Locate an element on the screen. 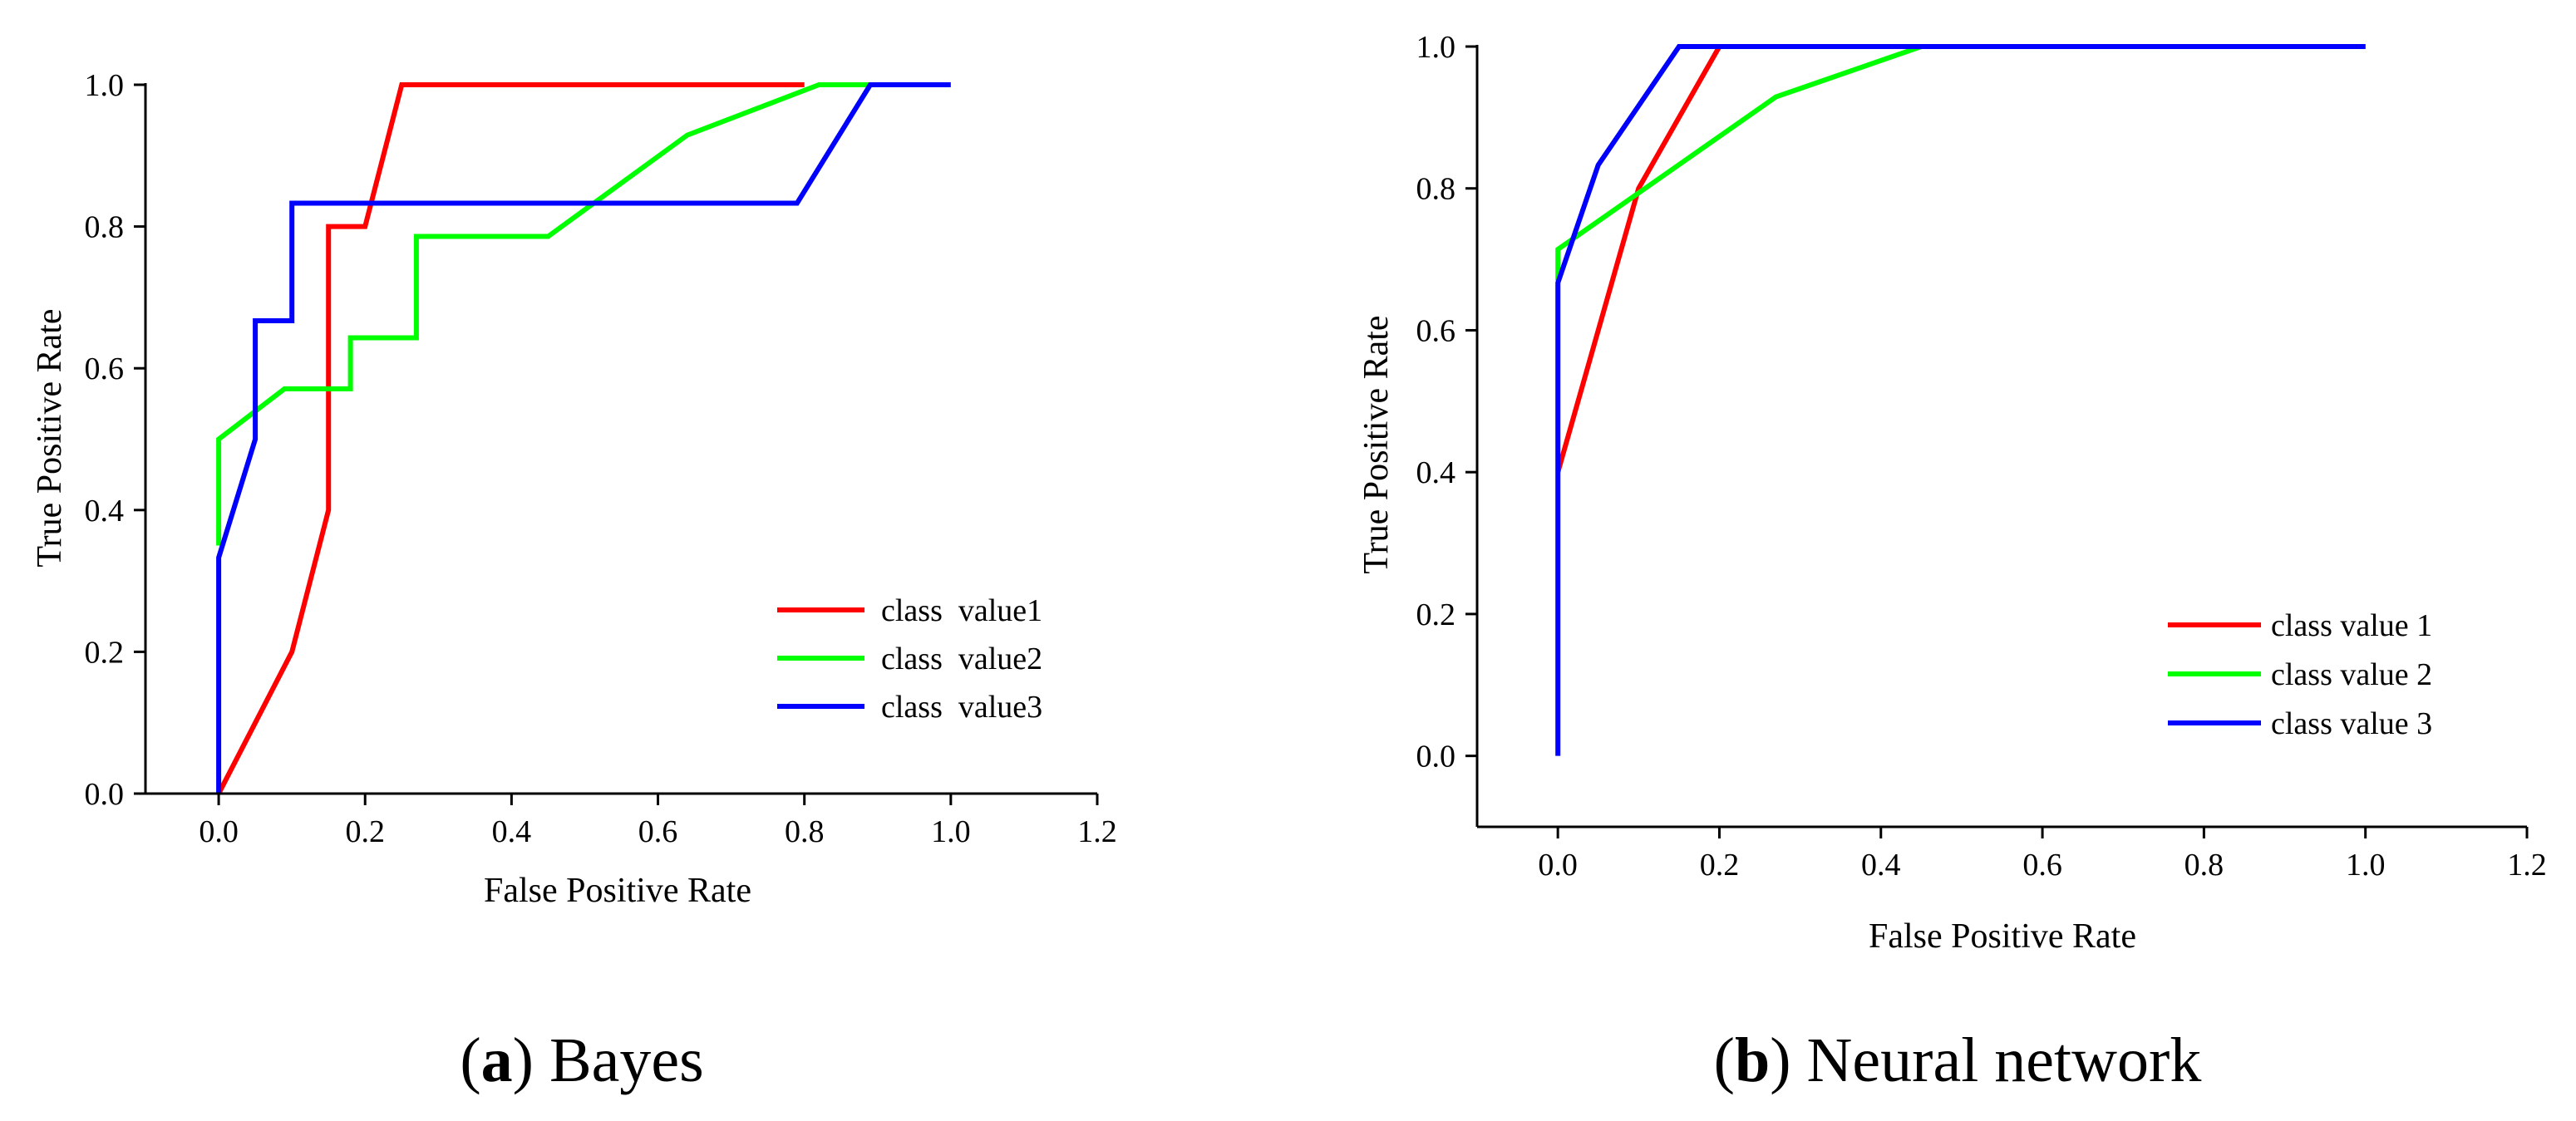 The image size is (2576, 1121). legend-label: class value 2 is located at coordinates (2351, 674).